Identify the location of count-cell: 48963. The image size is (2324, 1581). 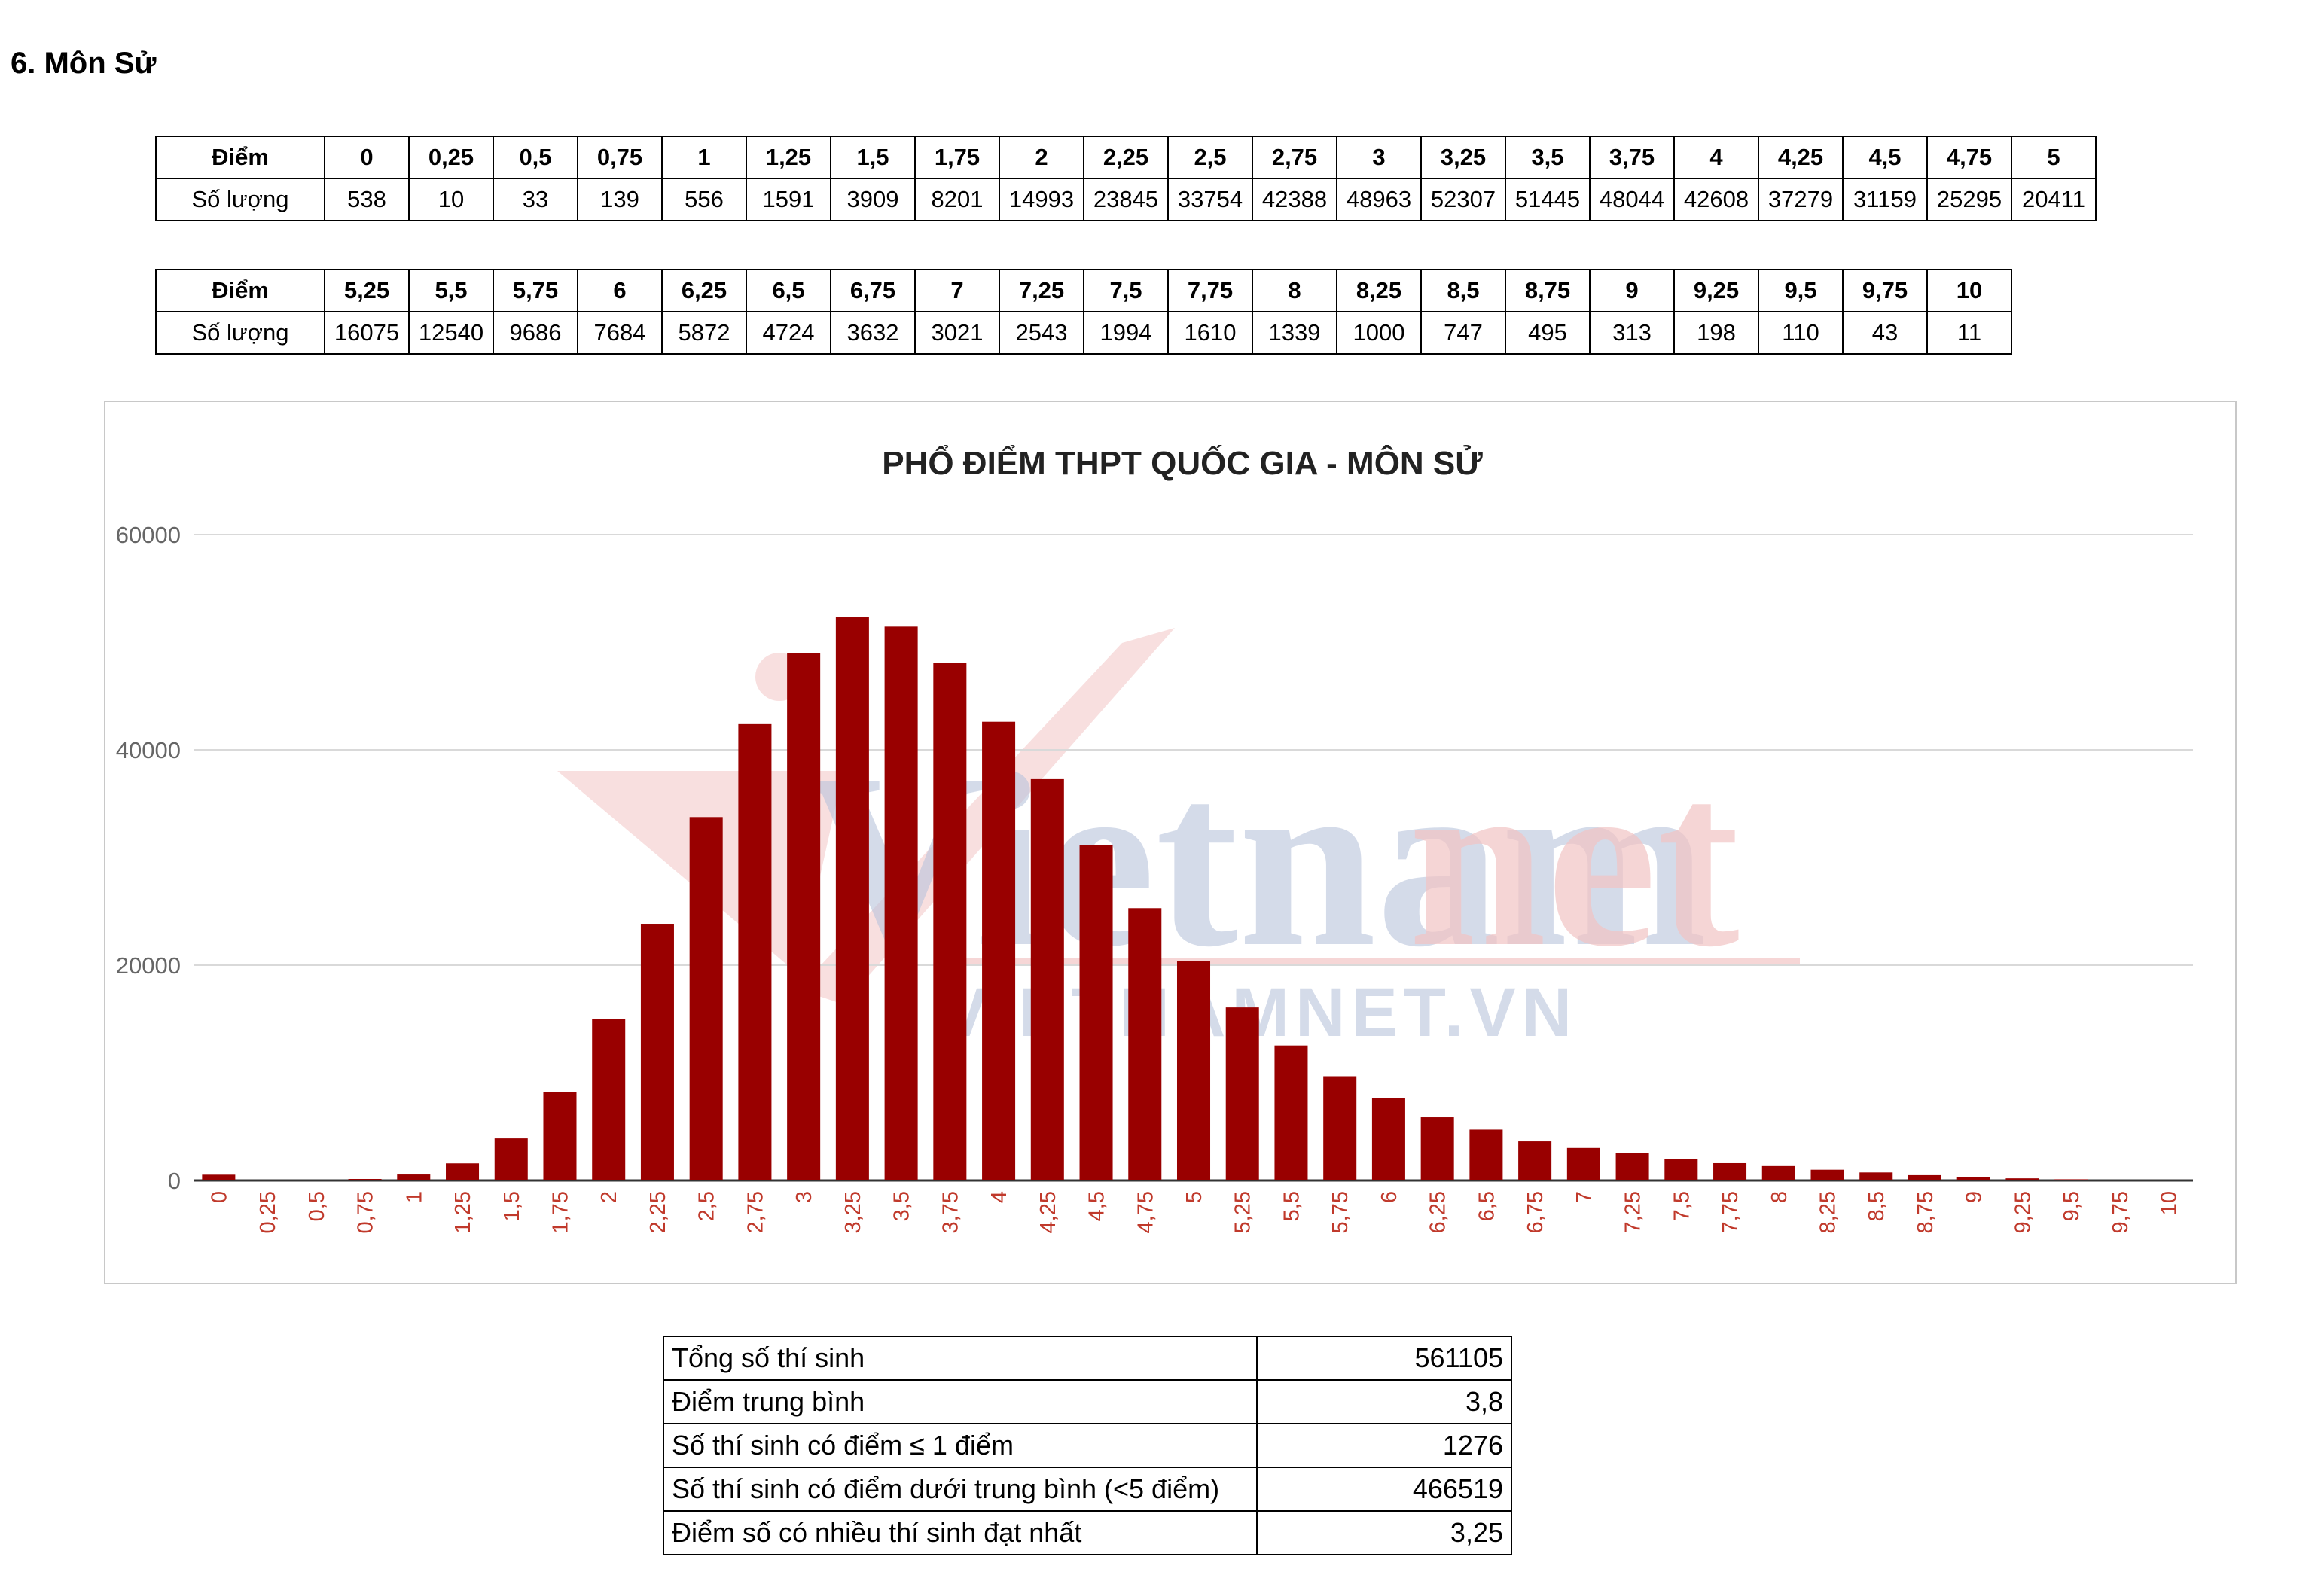
(1379, 200).